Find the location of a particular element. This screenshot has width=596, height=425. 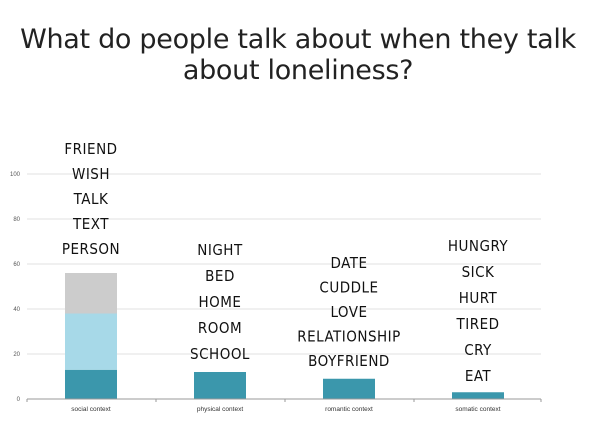

word-label: DATE is located at coordinates (349, 263).